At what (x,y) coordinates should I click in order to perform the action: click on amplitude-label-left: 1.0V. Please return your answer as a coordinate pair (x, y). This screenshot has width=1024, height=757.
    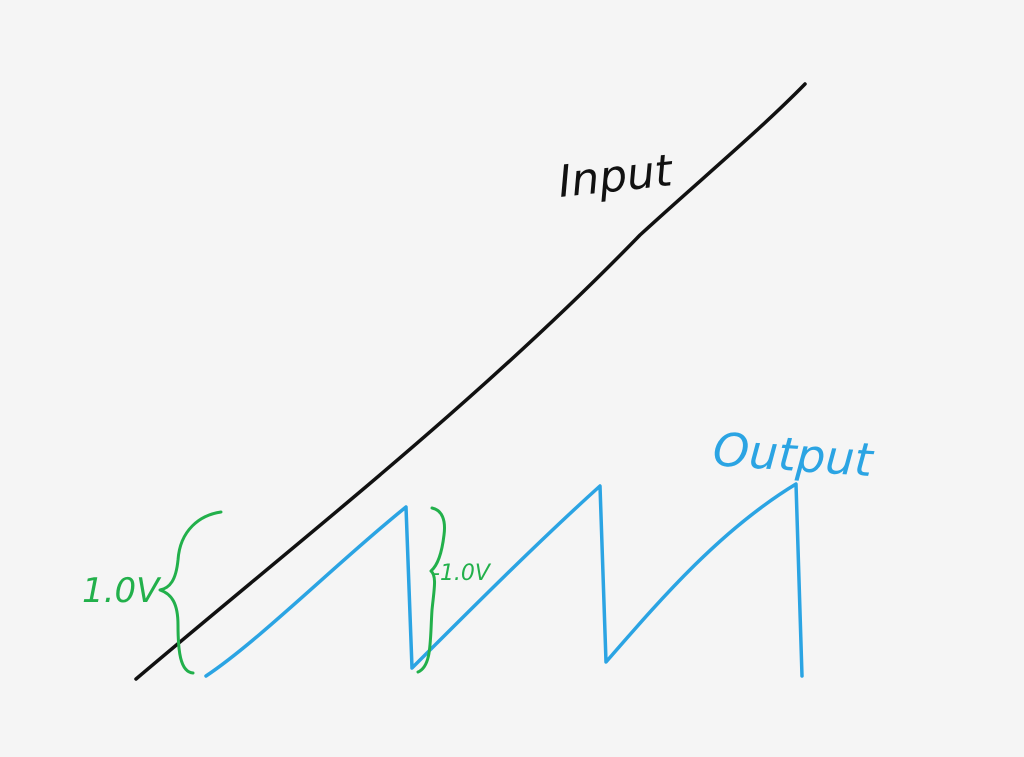
    Looking at the image, I should click on (122, 591).